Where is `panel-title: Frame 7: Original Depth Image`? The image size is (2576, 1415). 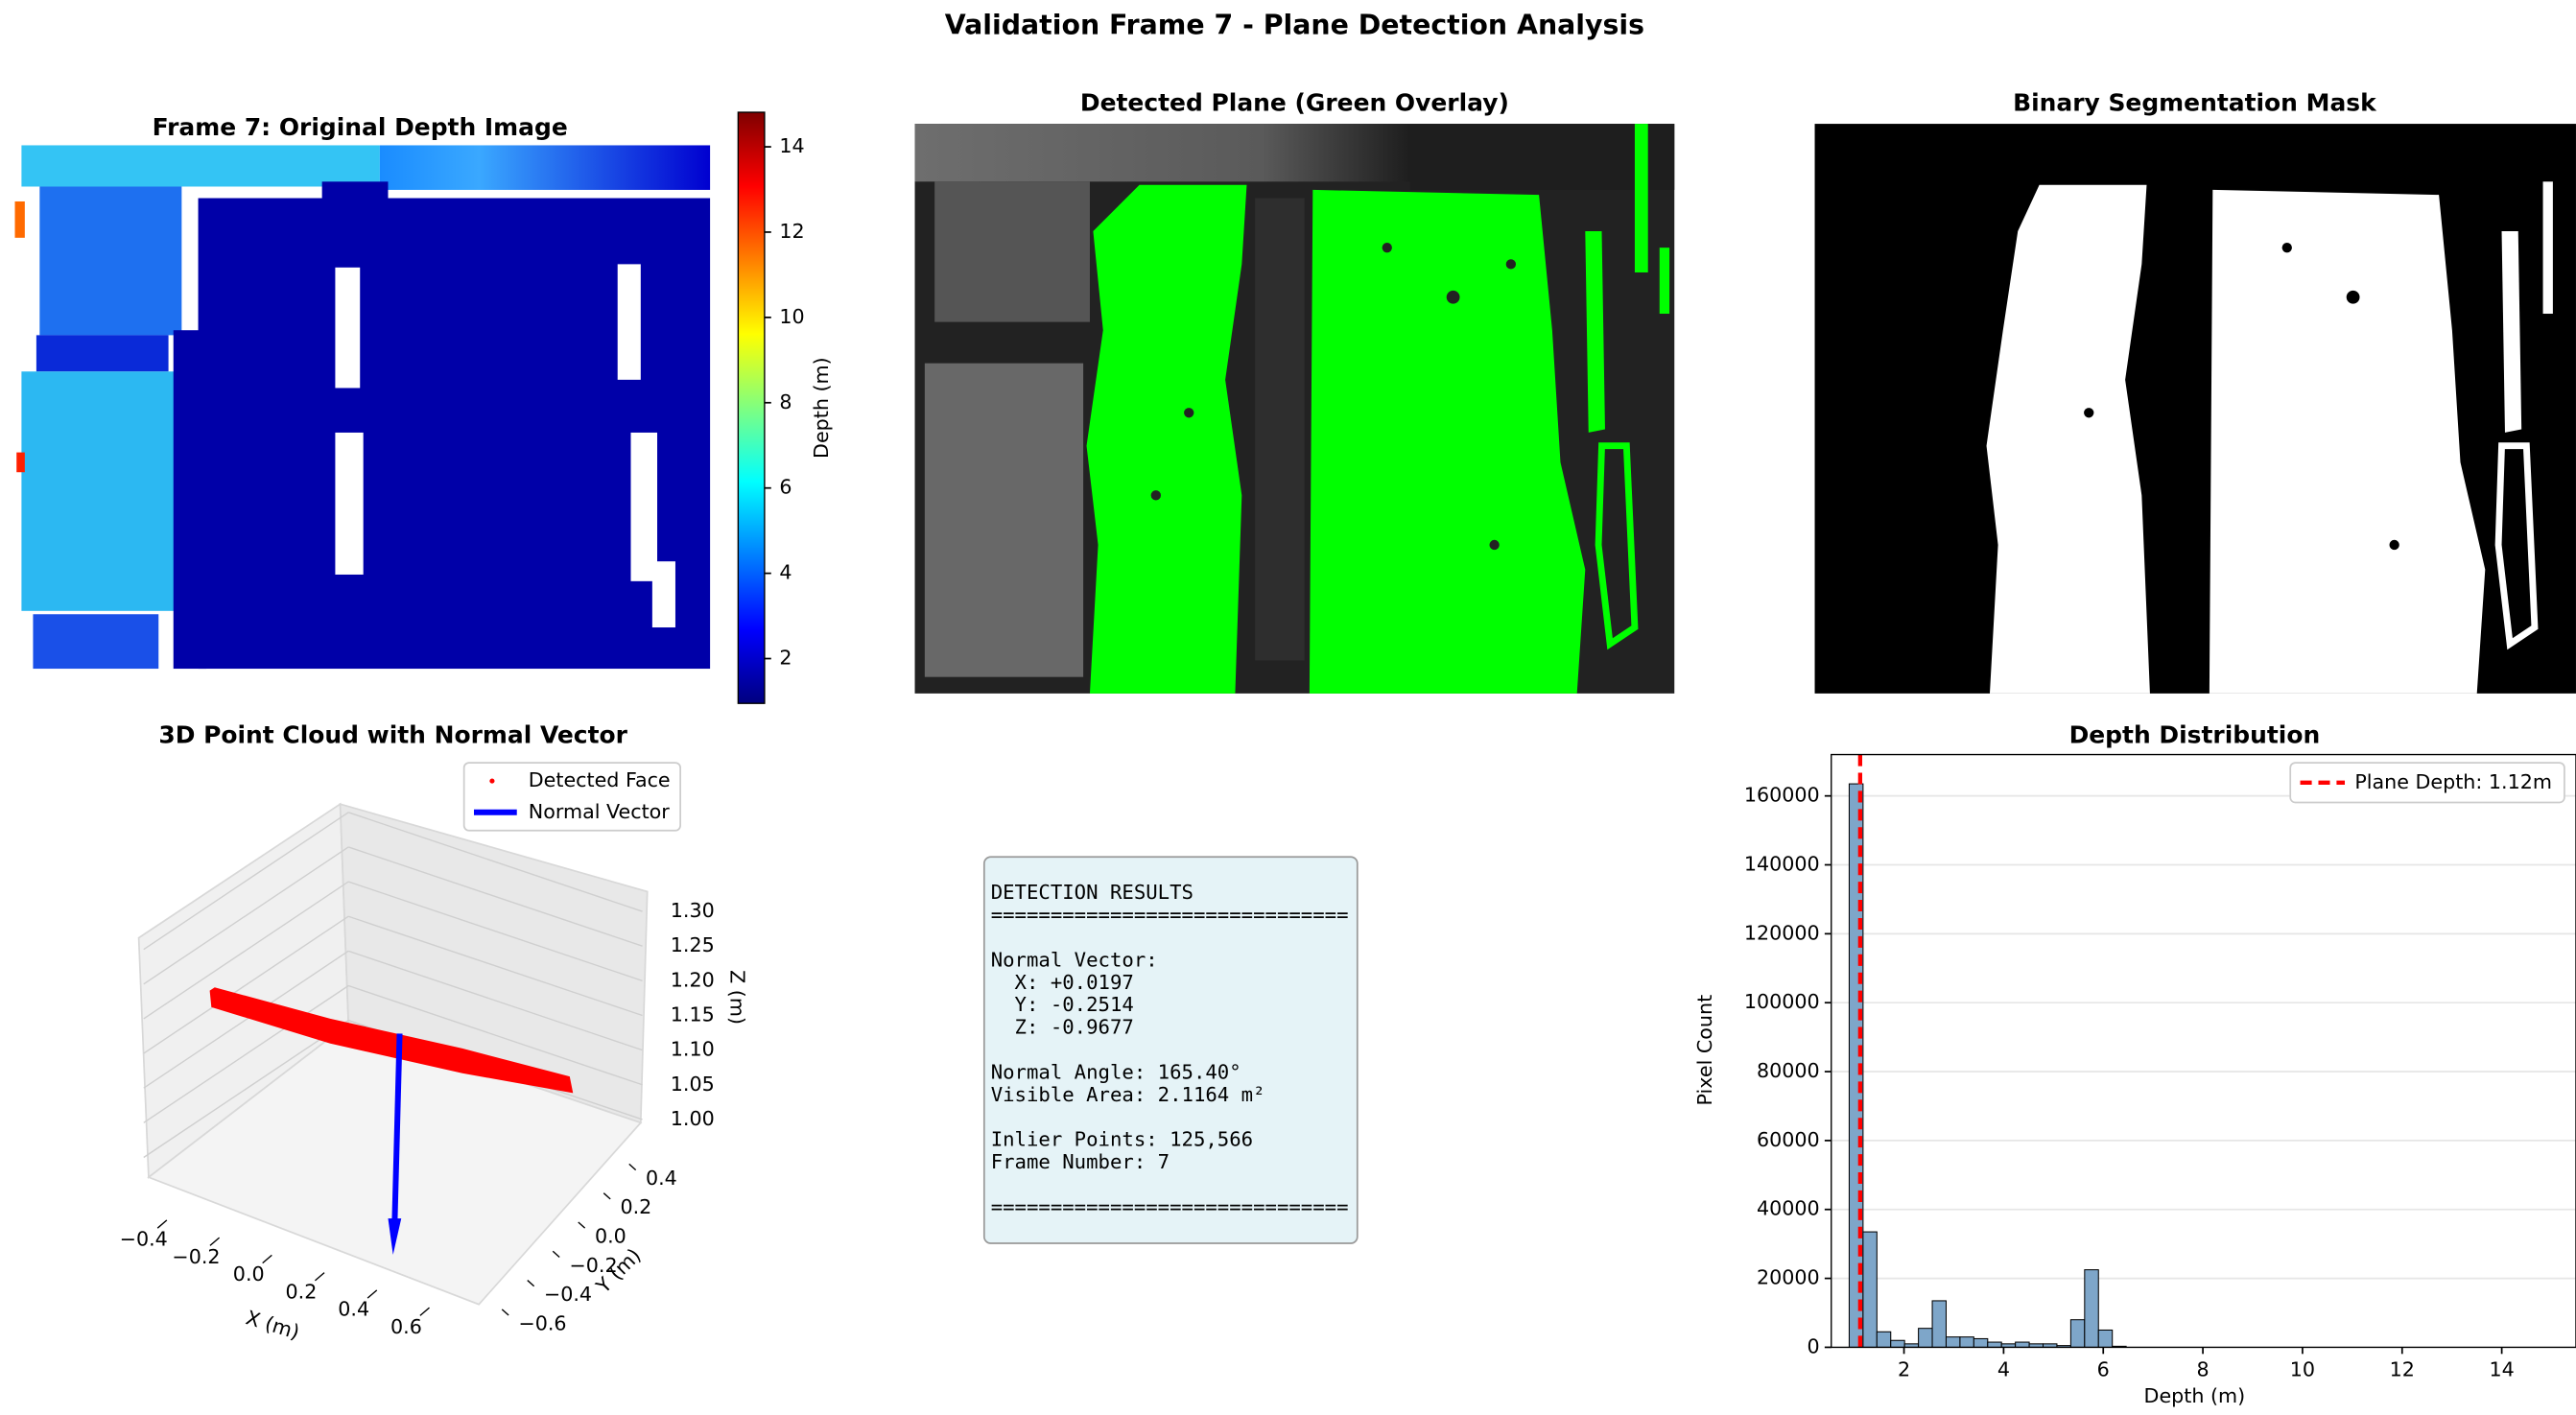 panel-title: Frame 7: Original Depth Image is located at coordinates (361, 127).